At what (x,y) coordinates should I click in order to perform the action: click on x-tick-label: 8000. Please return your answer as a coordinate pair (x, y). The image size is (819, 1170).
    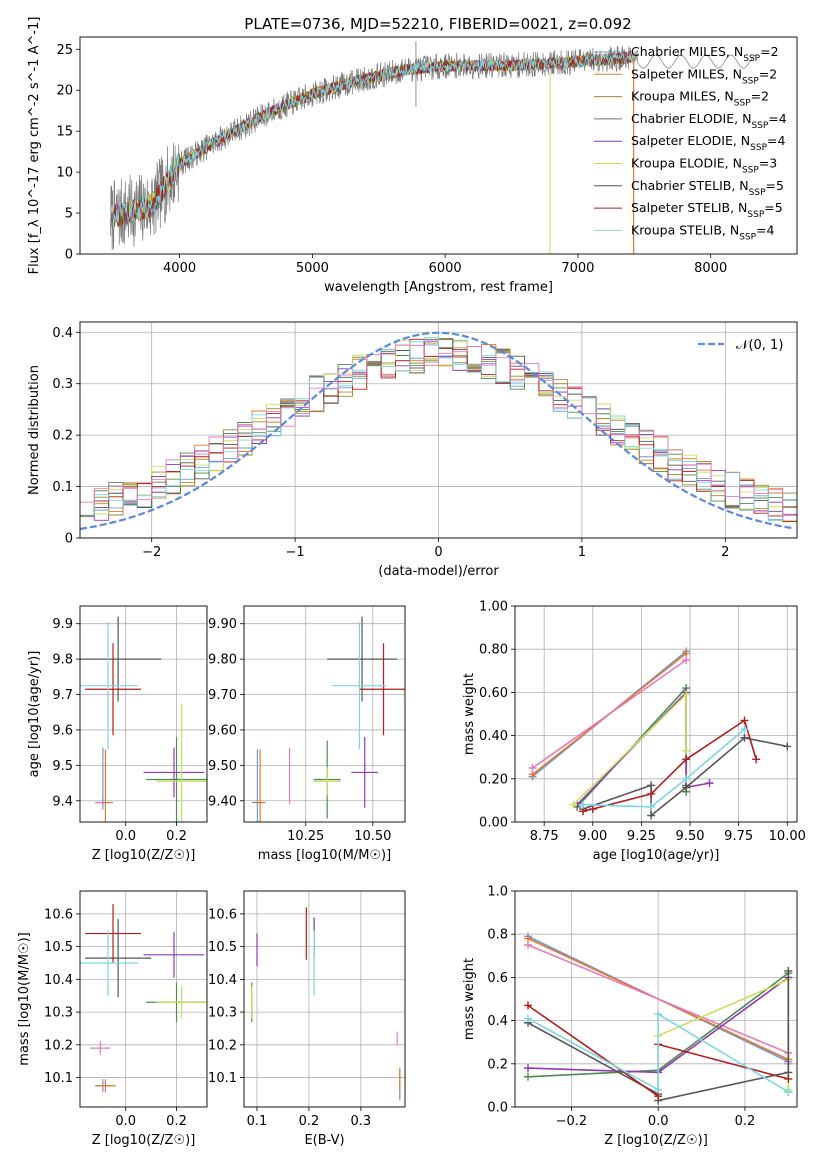
    Looking at the image, I should click on (710, 268).